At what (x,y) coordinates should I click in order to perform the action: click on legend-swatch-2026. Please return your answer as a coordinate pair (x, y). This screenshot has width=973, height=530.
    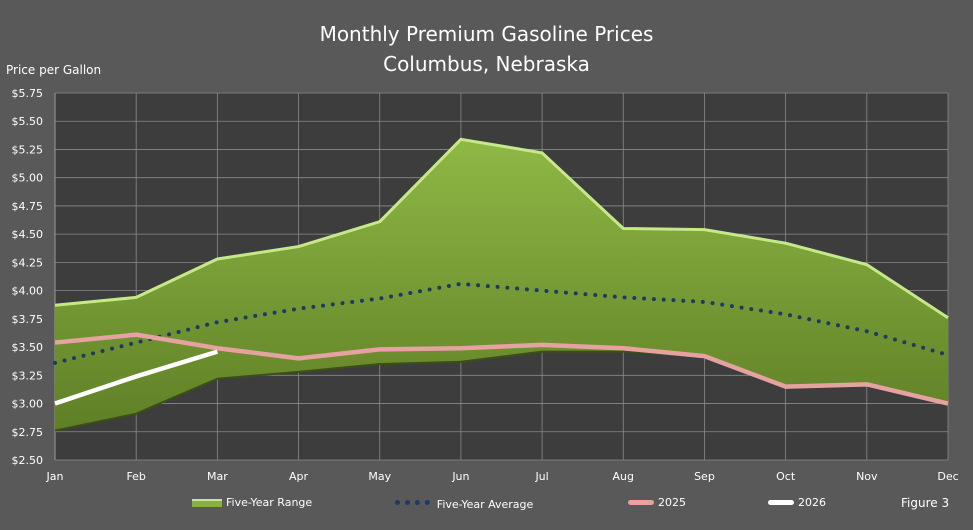
    Looking at the image, I should click on (781, 502).